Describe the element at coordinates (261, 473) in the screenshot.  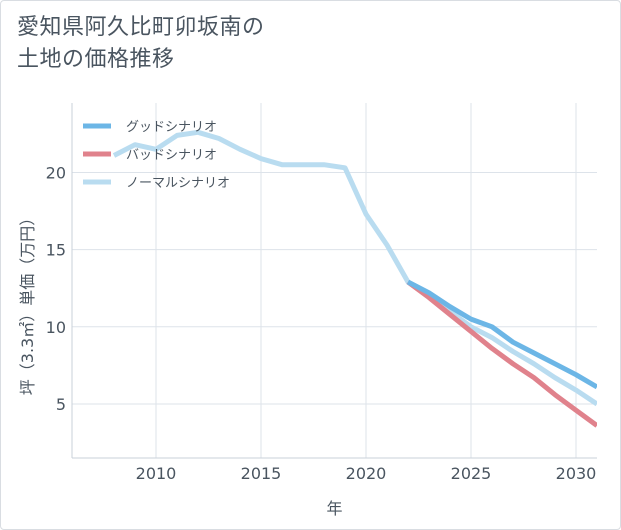
I see `x-tick-label: 2015` at that location.